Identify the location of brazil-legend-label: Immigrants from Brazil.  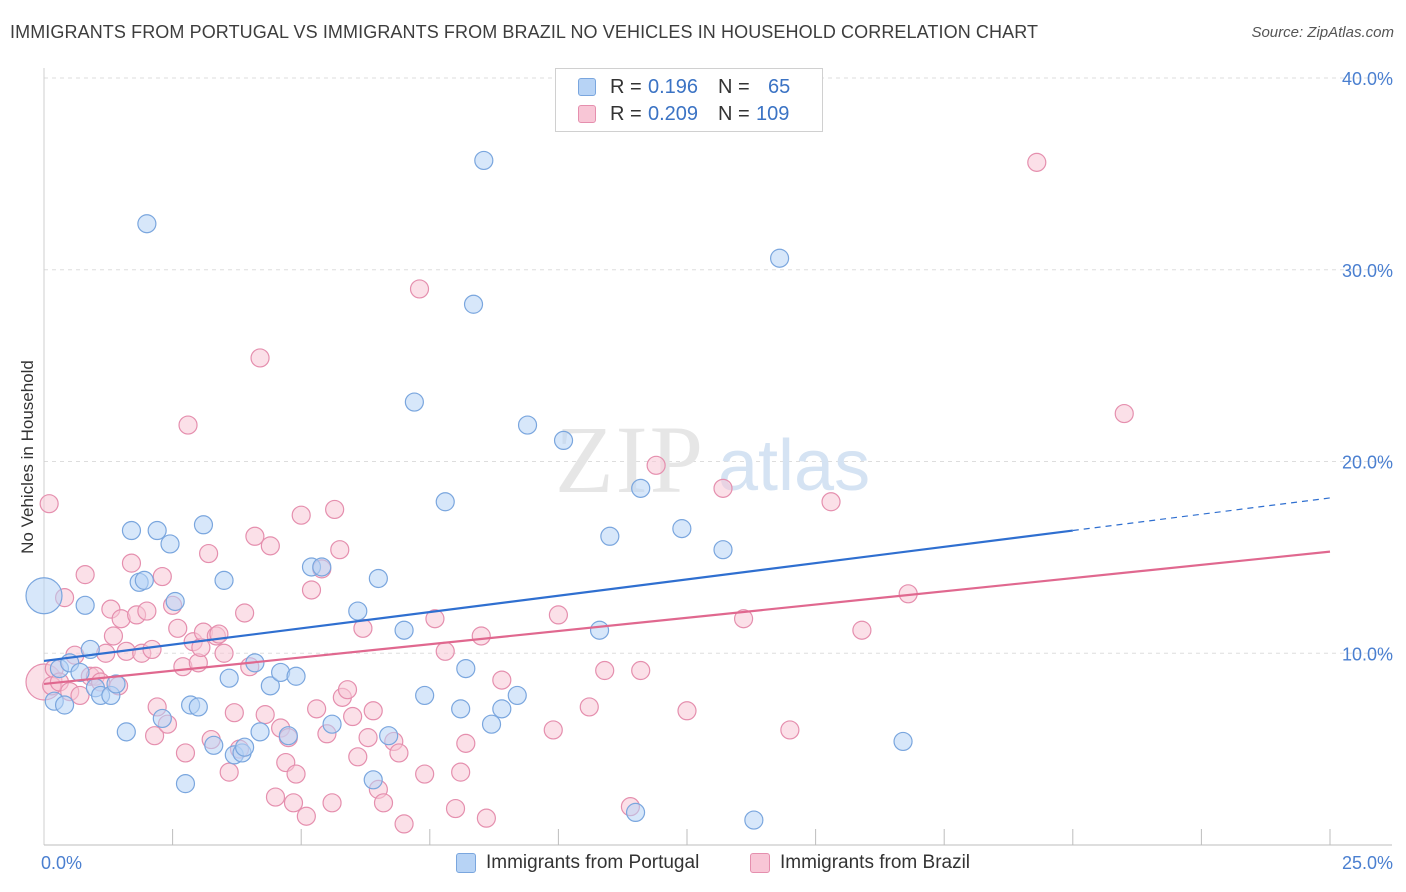
(875, 862).